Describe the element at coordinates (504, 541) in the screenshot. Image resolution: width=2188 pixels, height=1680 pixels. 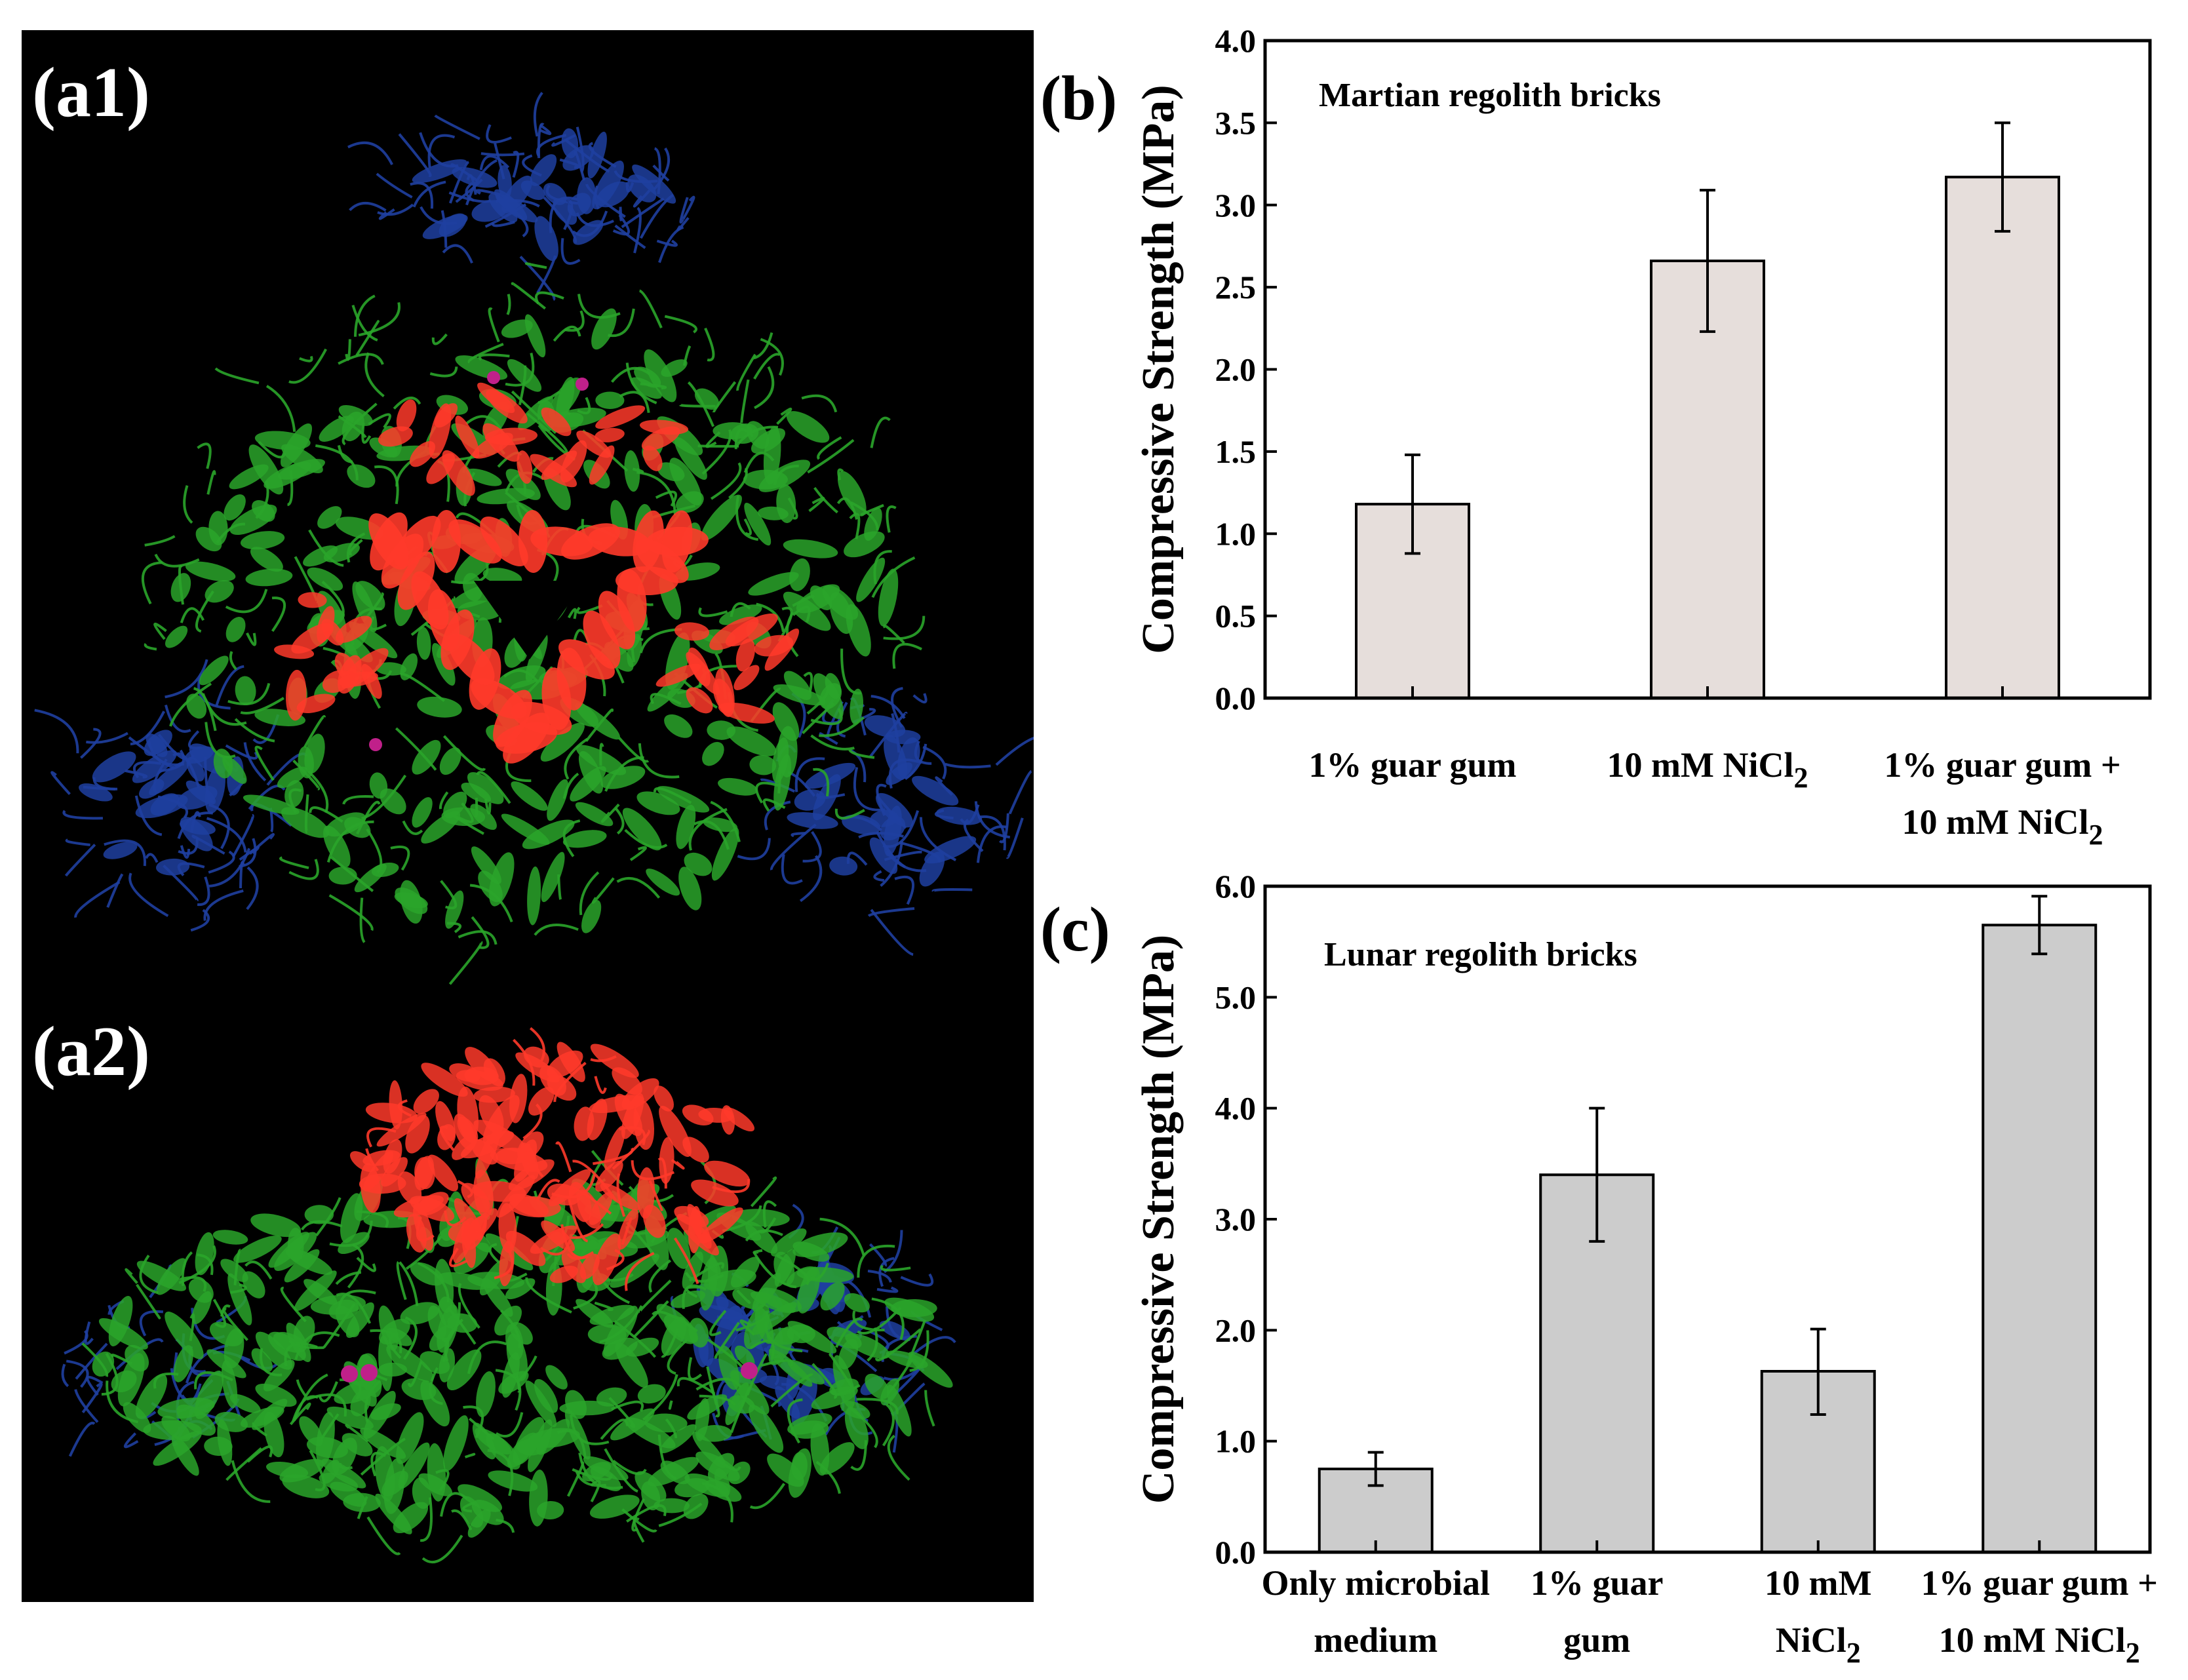
I see `core-helix` at that location.